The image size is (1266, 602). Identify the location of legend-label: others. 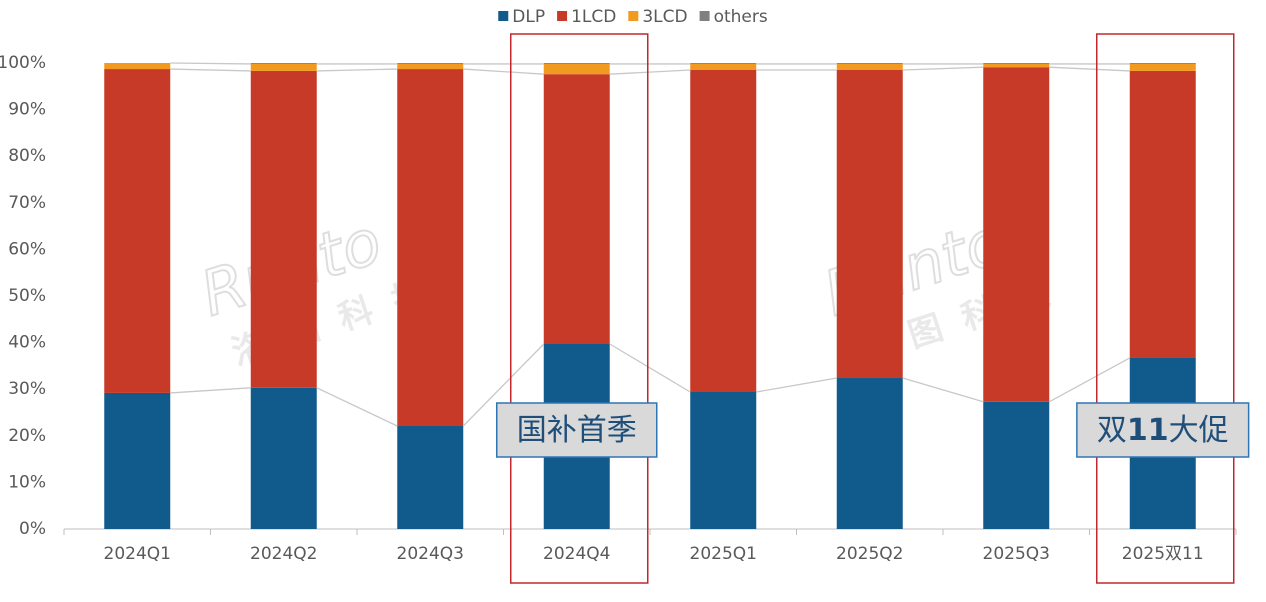
(741, 17).